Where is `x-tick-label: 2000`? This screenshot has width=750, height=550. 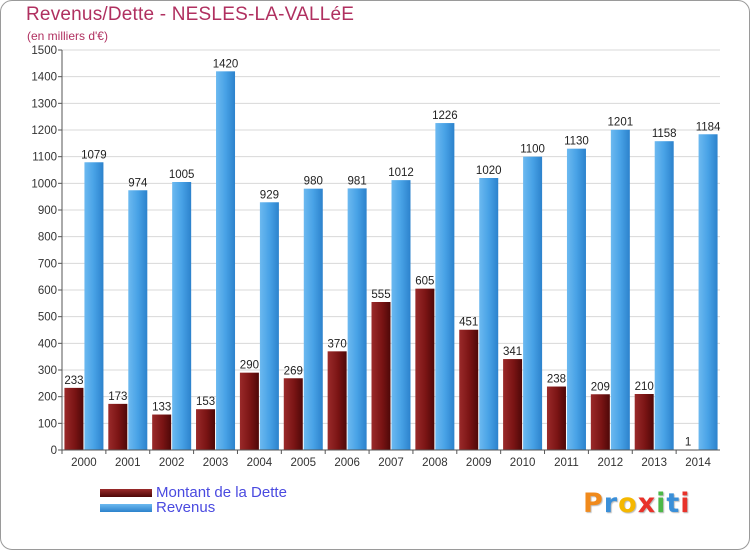
x-tick-label: 2000 is located at coordinates (84, 463).